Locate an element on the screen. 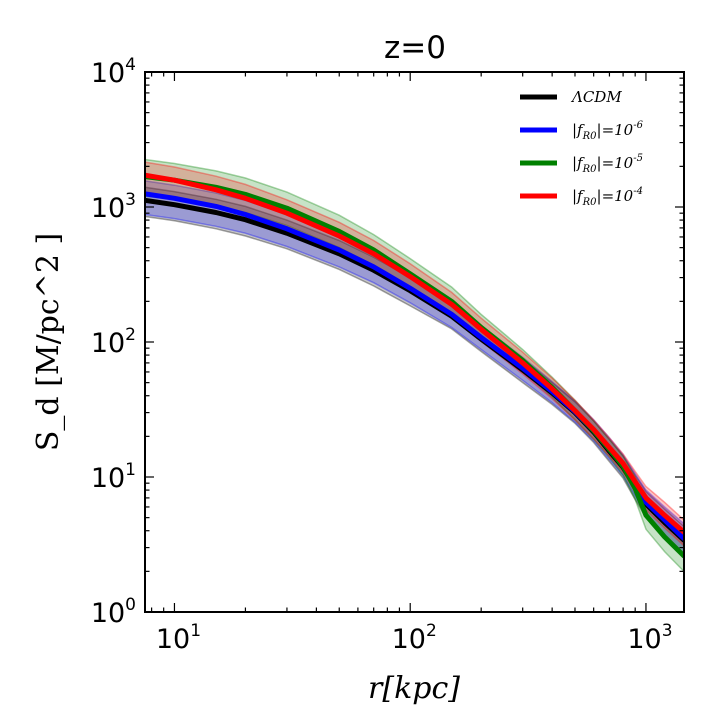 This screenshot has width=720, height=720. x-tick-label: 101 is located at coordinates (178, 638).